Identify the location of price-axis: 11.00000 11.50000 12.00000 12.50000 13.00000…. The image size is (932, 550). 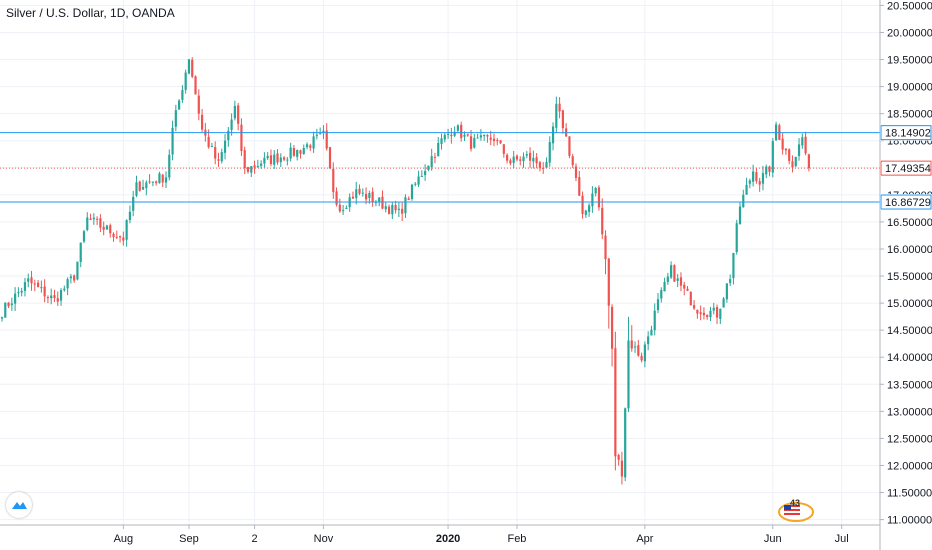
(905, 275).